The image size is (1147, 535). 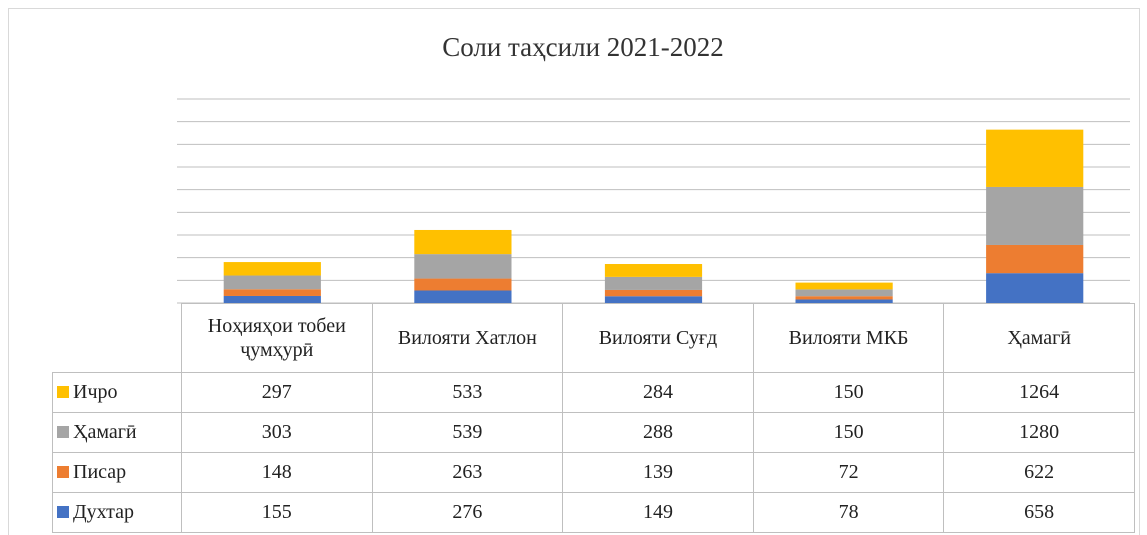 I want to click on legend-label: Писар, so click(x=100, y=472).